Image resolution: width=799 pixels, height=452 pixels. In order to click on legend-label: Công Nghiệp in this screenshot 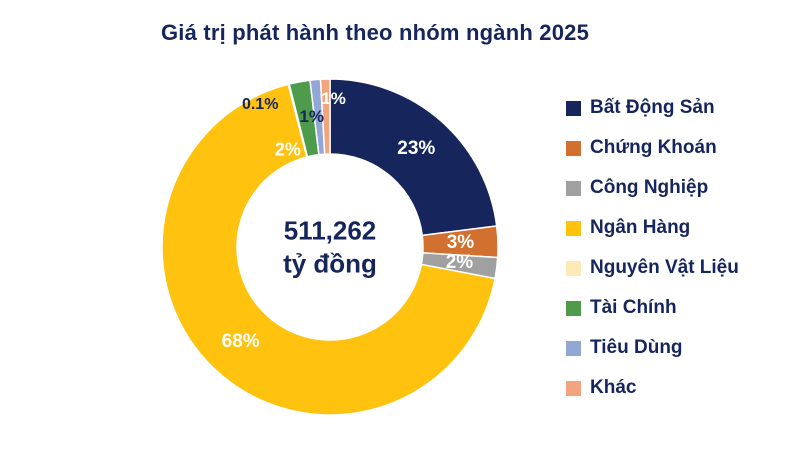, I will do `click(649, 187)`.